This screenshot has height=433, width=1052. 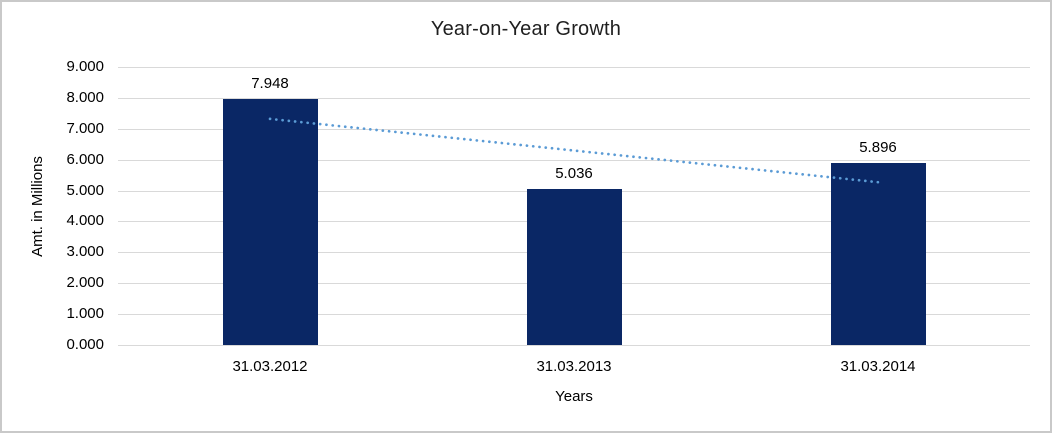 What do you see at coordinates (85, 344) in the screenshot?
I see `y-tick-label: 0.000` at bounding box center [85, 344].